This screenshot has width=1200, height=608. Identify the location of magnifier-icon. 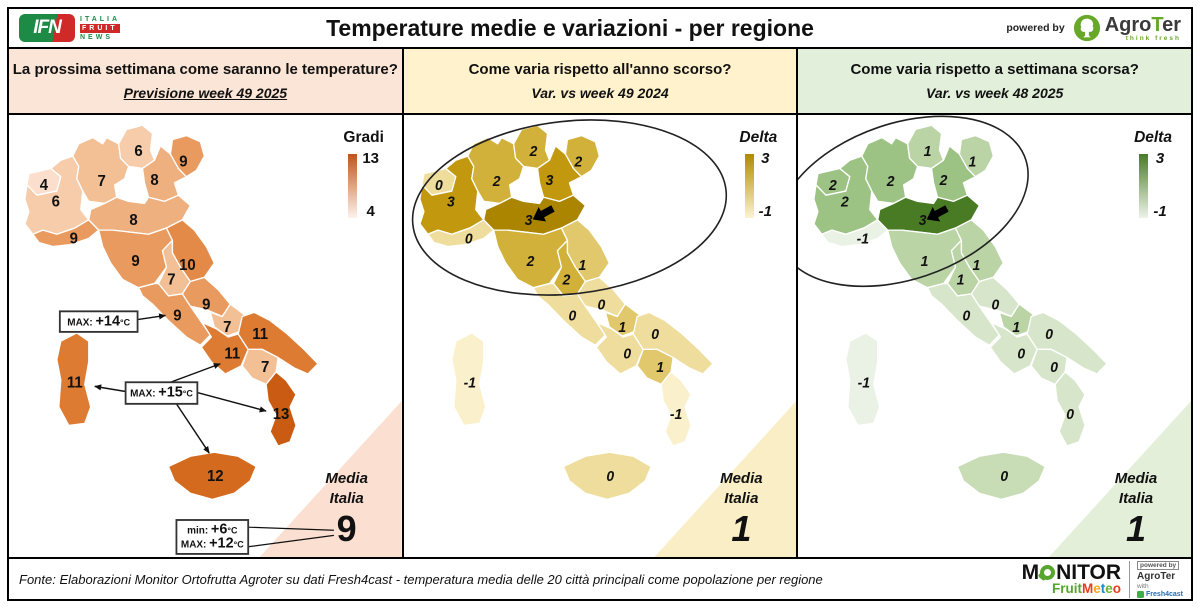
(1048, 572).